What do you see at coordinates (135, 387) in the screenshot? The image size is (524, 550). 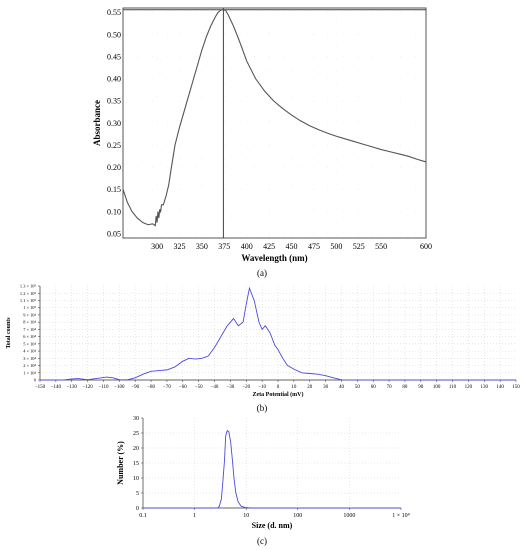 I see `x-tick-label: −90` at bounding box center [135, 387].